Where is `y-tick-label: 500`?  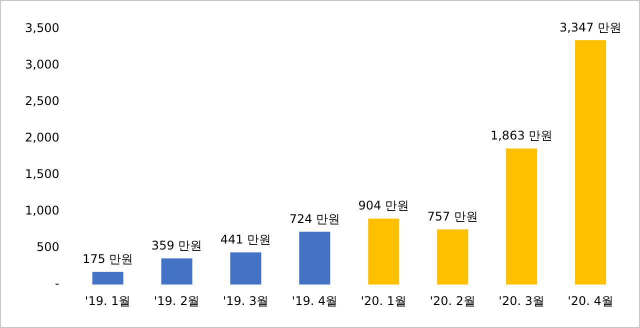
y-tick-label: 500 is located at coordinates (48, 247).